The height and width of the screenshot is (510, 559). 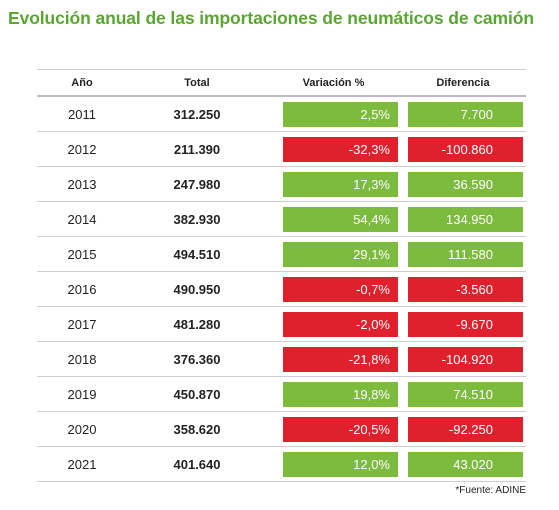 I want to click on variation-cell: -2,0%, so click(x=333, y=324).